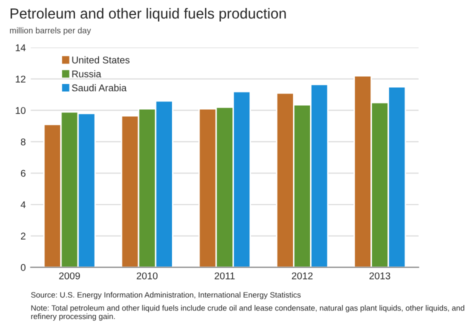 Image resolution: width=473 pixels, height=328 pixels. Describe the element at coordinates (21, 48) in the screenshot. I see `y-tick-label: 14` at that location.